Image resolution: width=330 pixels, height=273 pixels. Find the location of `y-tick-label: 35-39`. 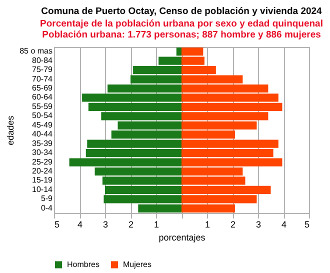

y-tick-label: 35-39 is located at coordinates (43, 143).